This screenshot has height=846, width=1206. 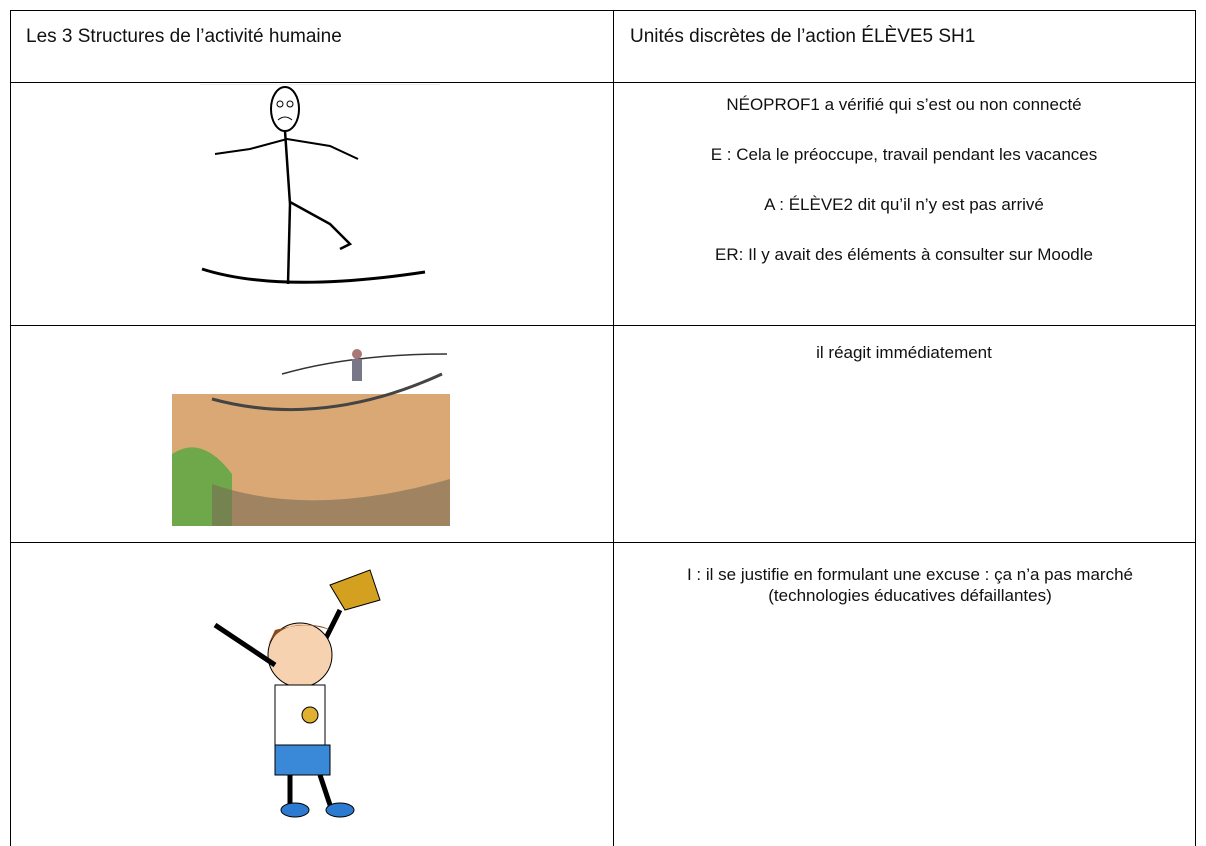 What do you see at coordinates (803, 36) in the screenshot?
I see `header-cell: Unités discrètes de l’action ÉLÈVE5 SH1` at bounding box center [803, 36].